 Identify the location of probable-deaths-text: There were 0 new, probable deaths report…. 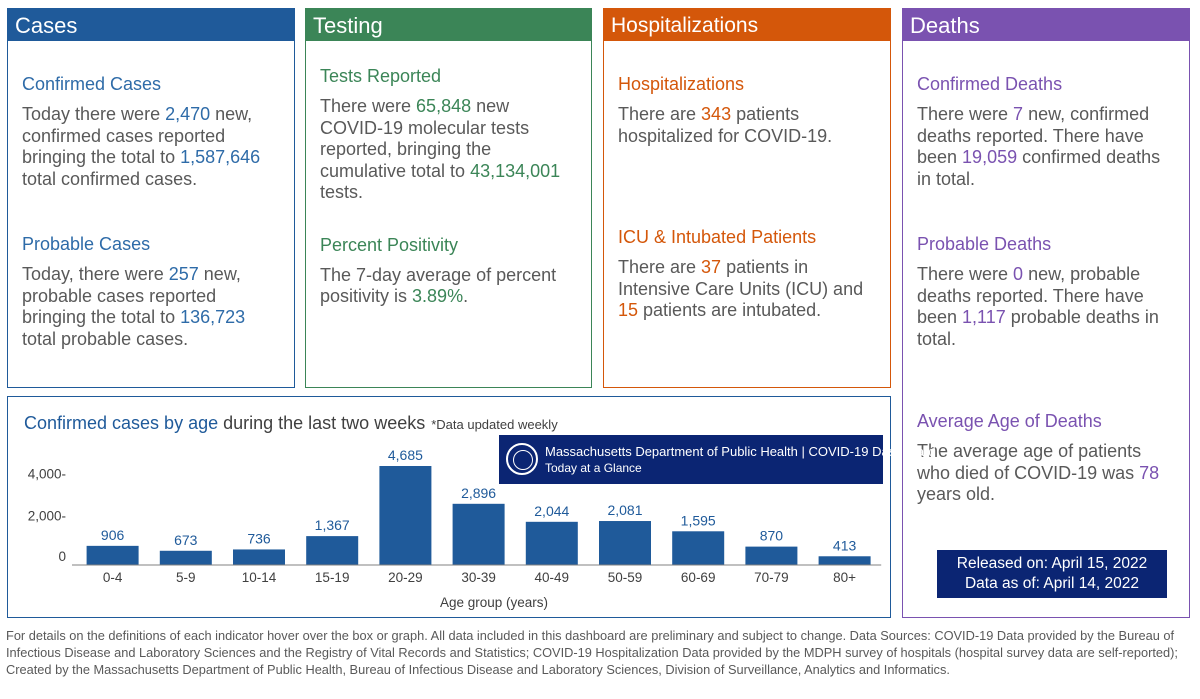
(1038, 306).